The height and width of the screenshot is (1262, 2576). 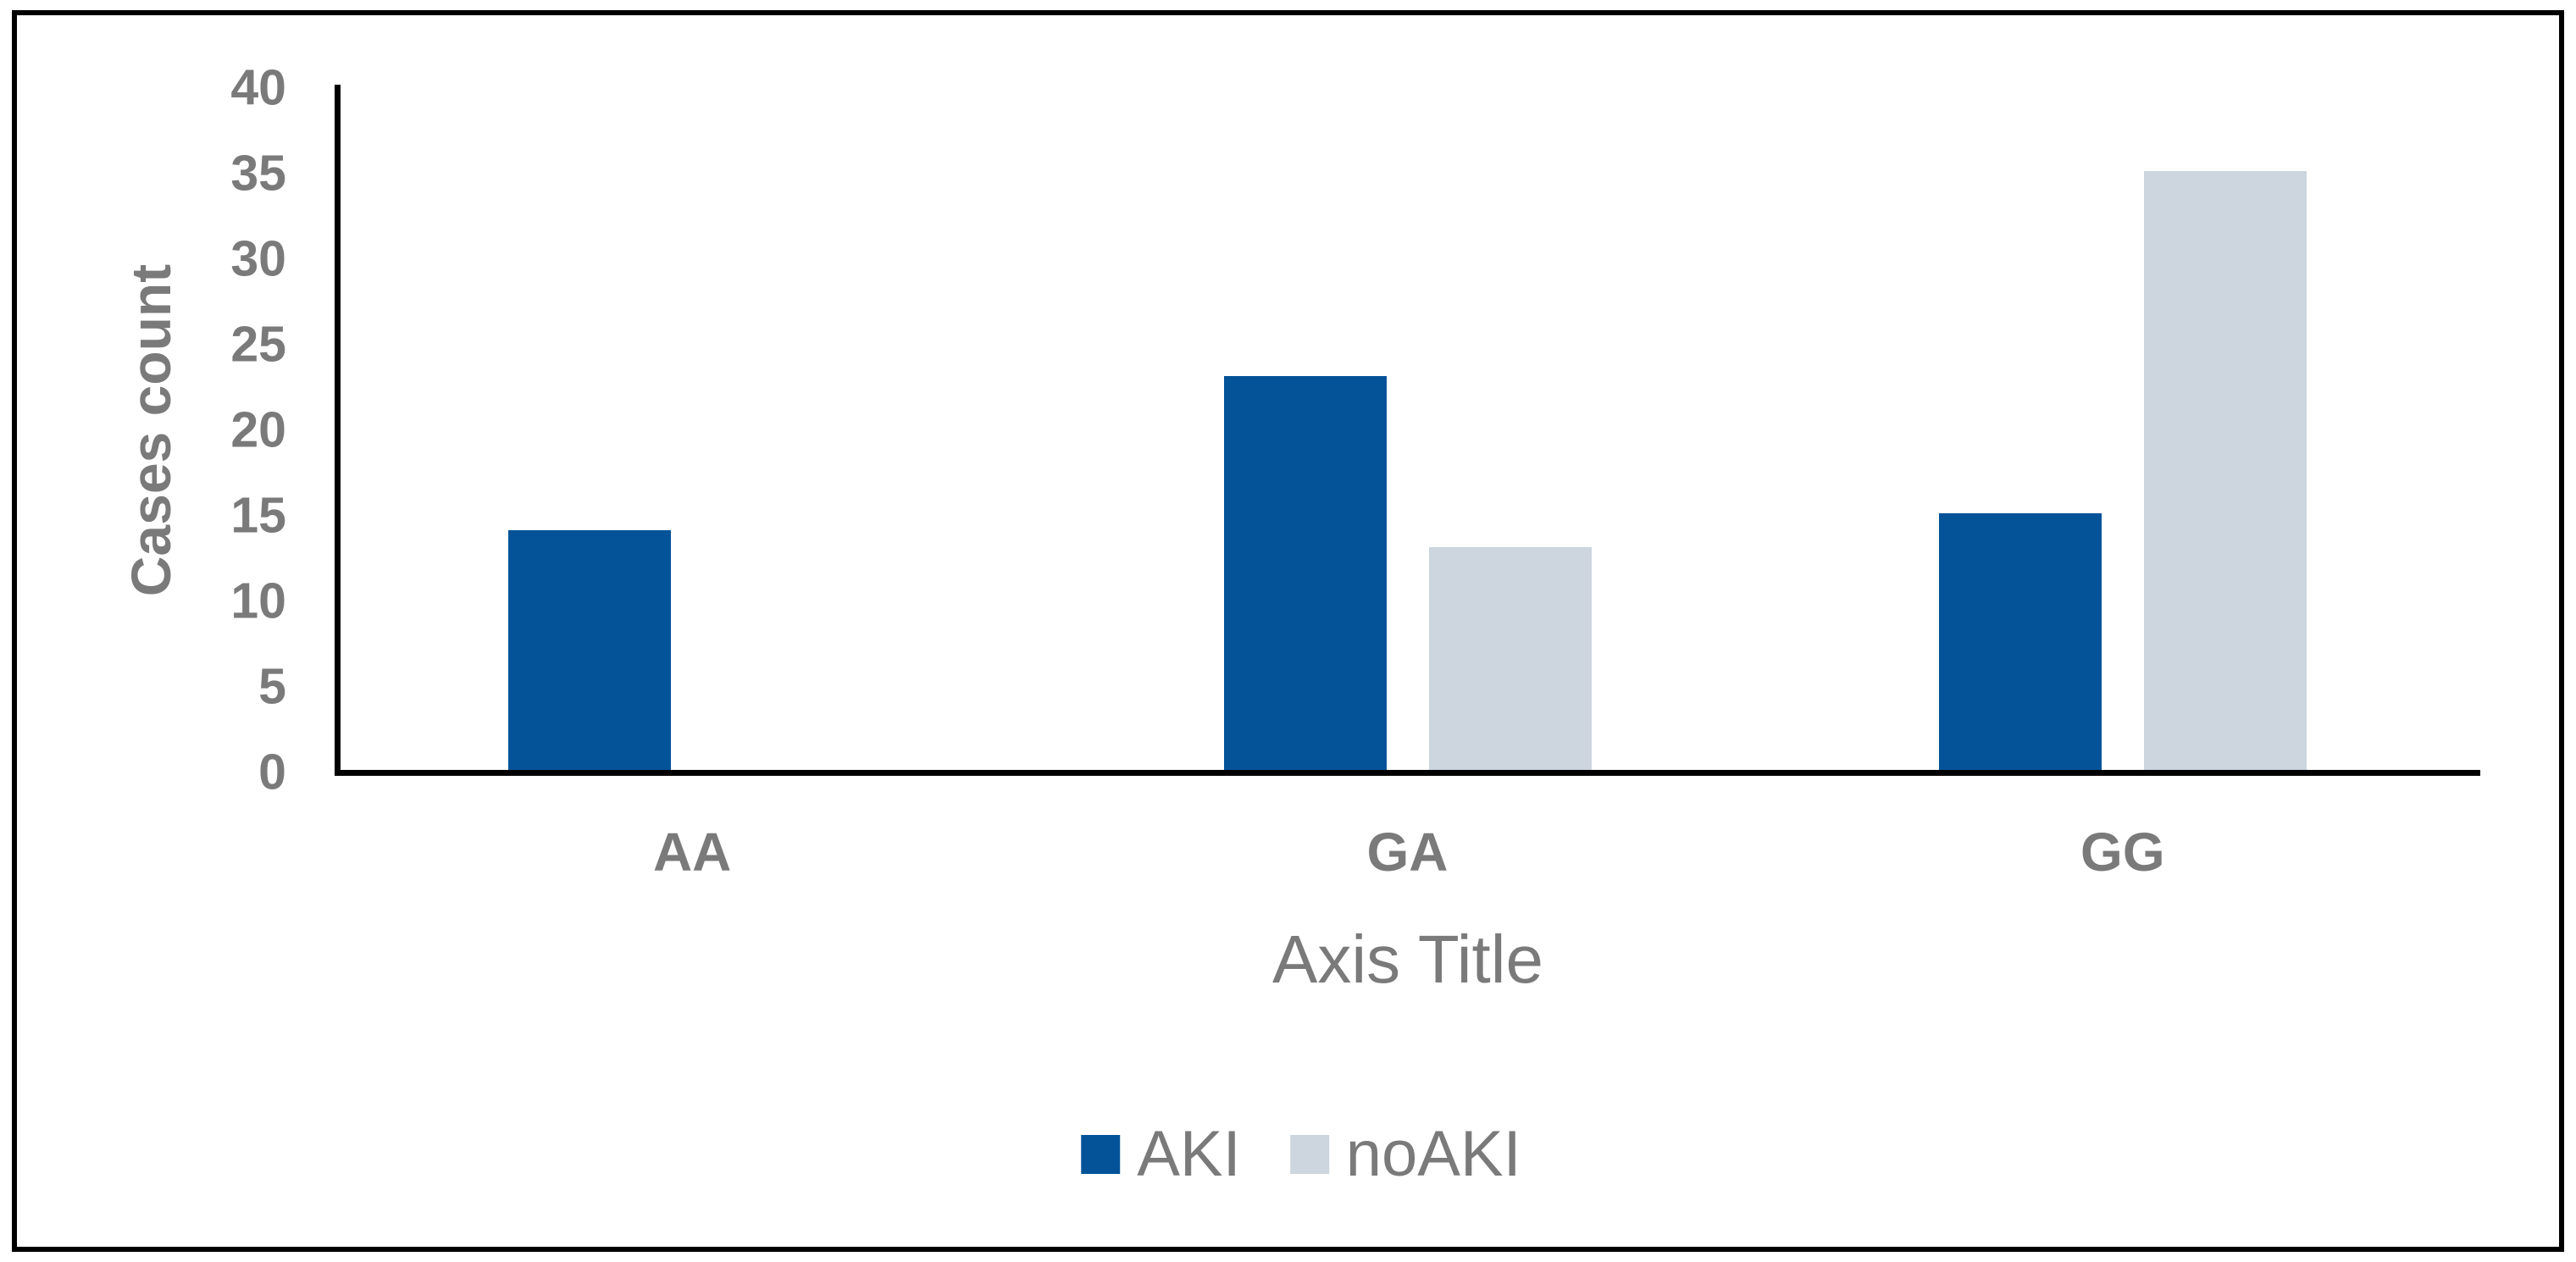 What do you see at coordinates (272, 686) in the screenshot?
I see `y-tick-label-5: 5` at bounding box center [272, 686].